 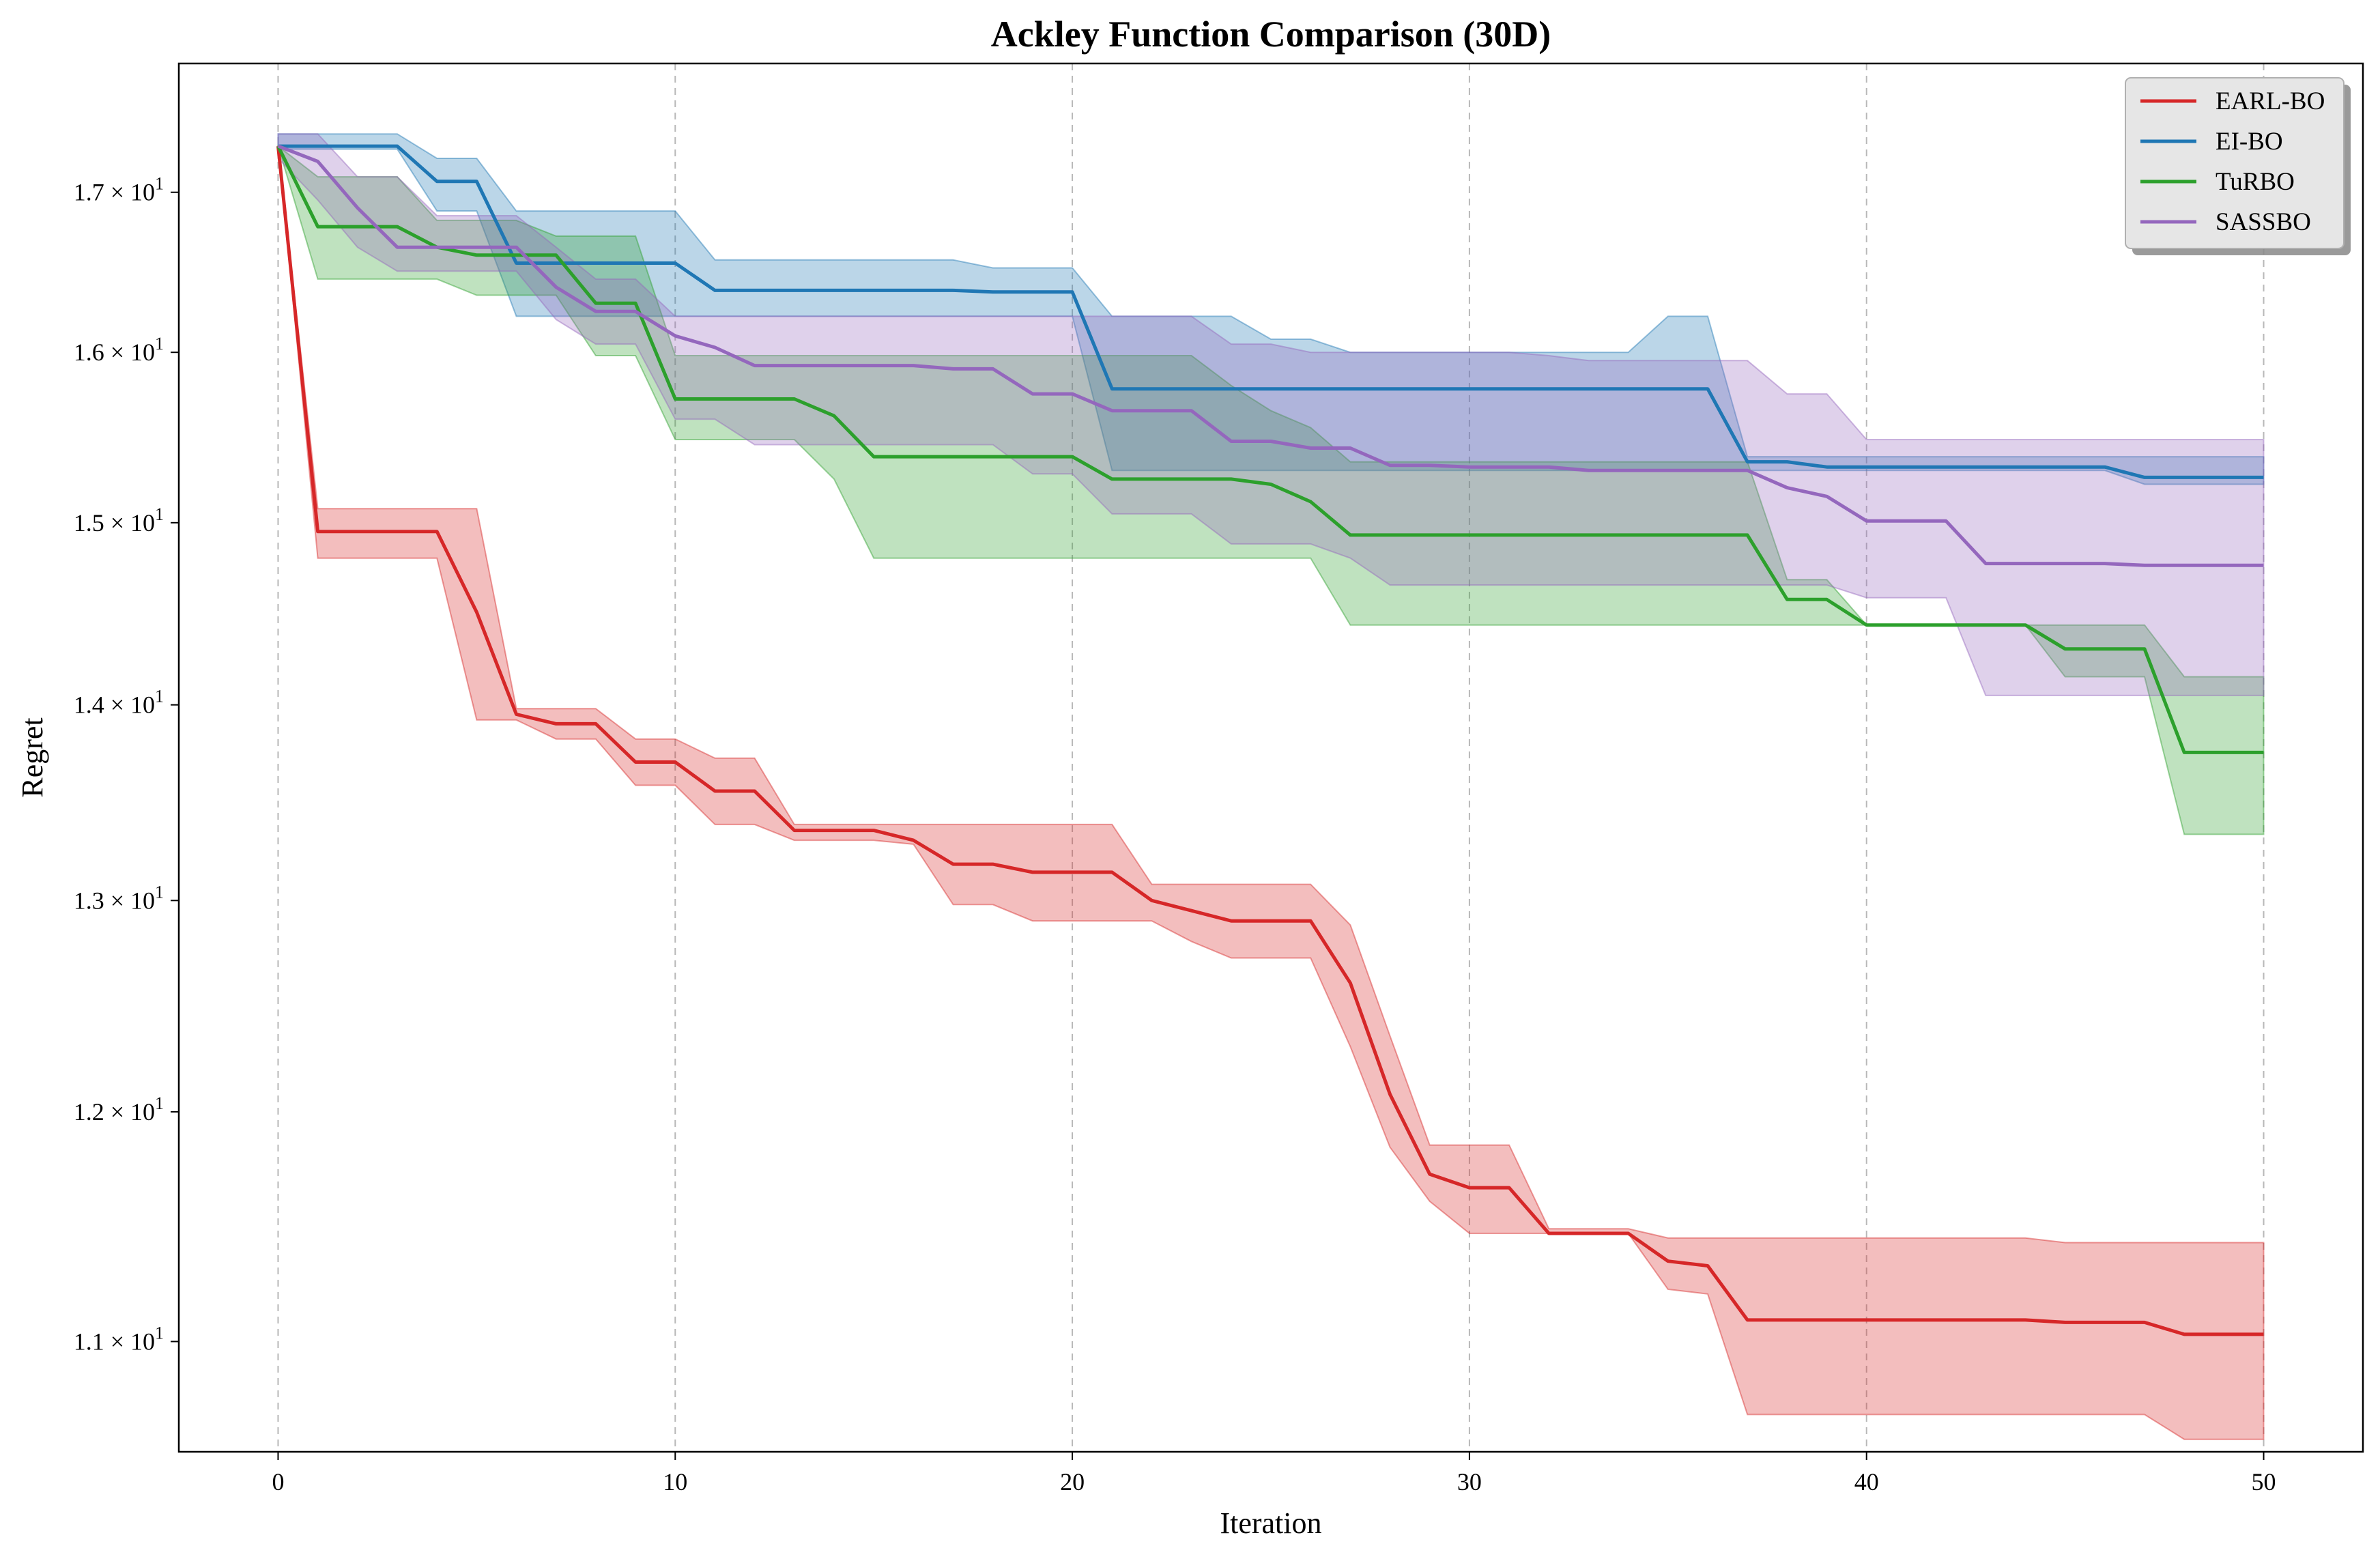 What do you see at coordinates (675, 1481) in the screenshot?
I see `x-tick-label: 10` at bounding box center [675, 1481].